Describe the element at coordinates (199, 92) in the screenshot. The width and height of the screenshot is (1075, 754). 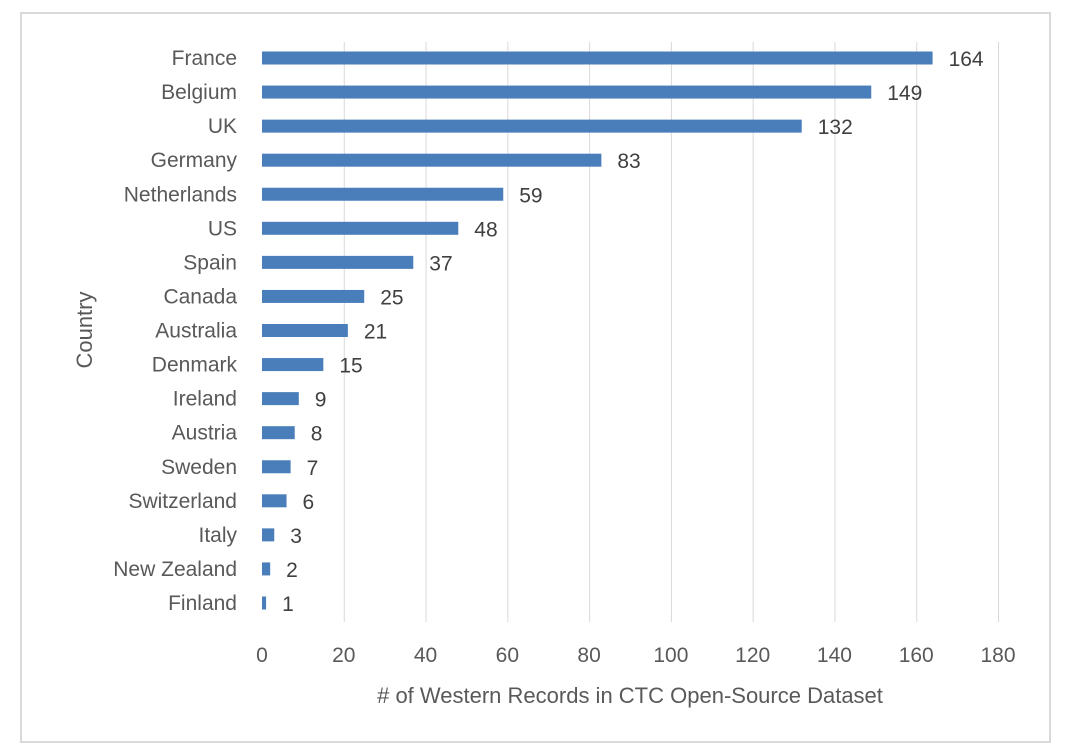
I see `category-label: Belgium` at that location.